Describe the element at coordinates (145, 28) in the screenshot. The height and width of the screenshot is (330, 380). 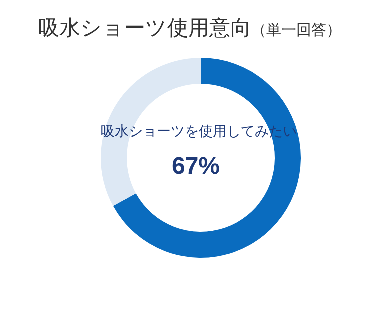
I see `chart-title: 吸水ショーツ使用意向` at that location.